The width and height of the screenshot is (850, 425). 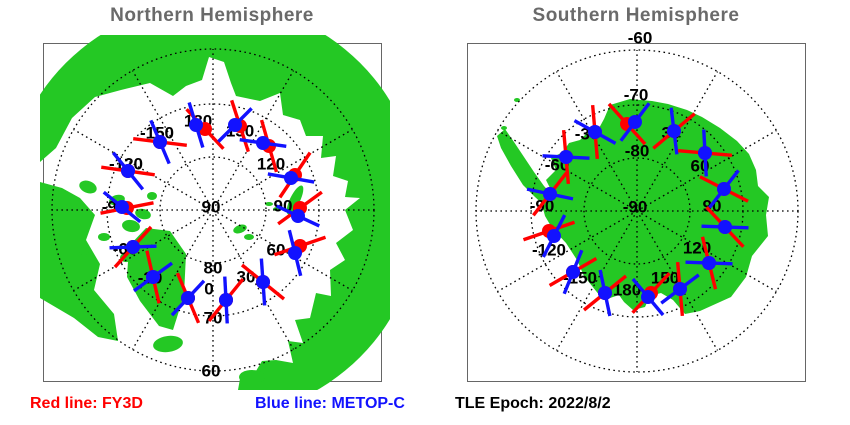 What do you see at coordinates (208, 289) in the screenshot?
I see `longitude-label: 0` at bounding box center [208, 289].